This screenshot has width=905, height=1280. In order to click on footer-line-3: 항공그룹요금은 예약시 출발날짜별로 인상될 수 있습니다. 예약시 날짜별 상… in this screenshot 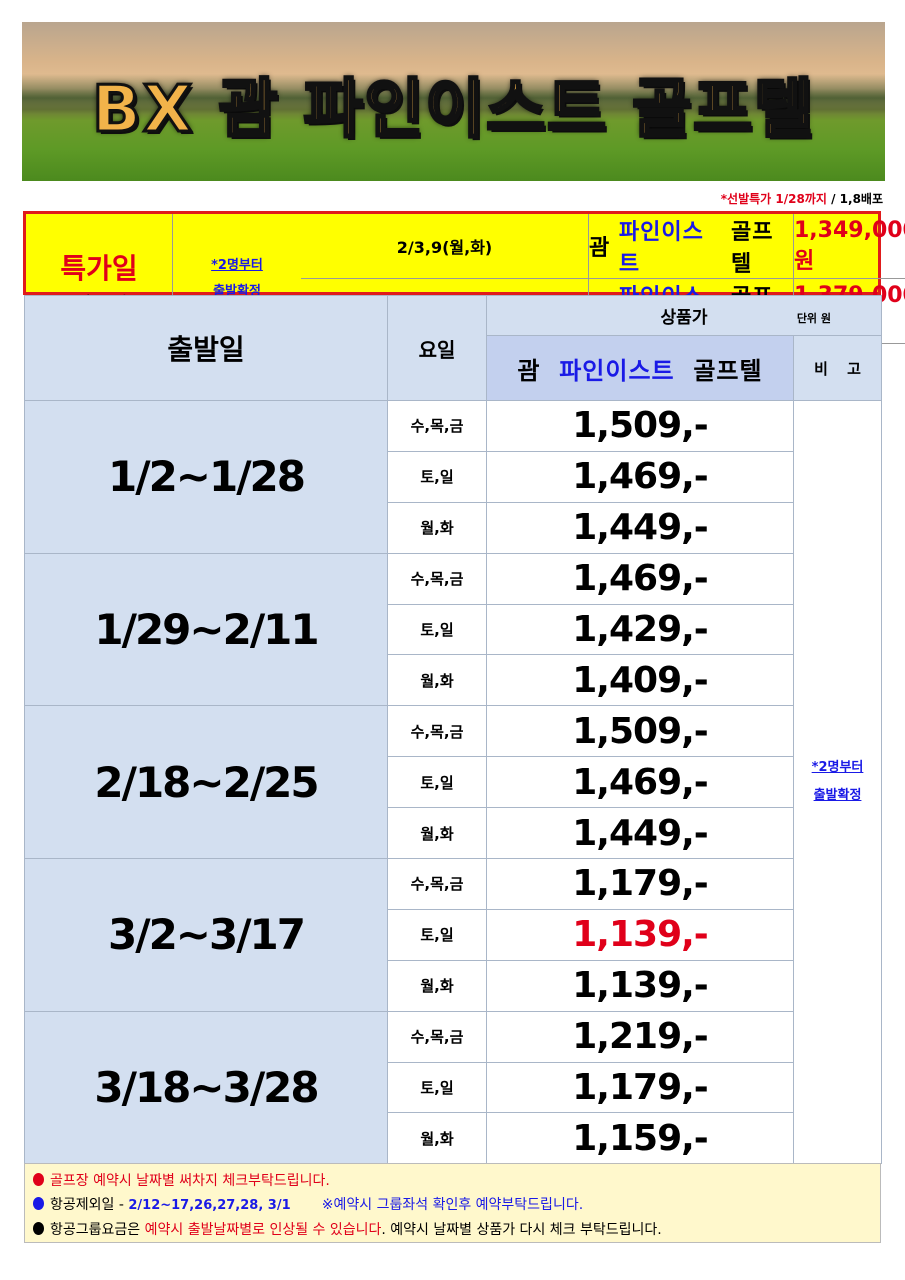, I will do `click(452, 1230)`.